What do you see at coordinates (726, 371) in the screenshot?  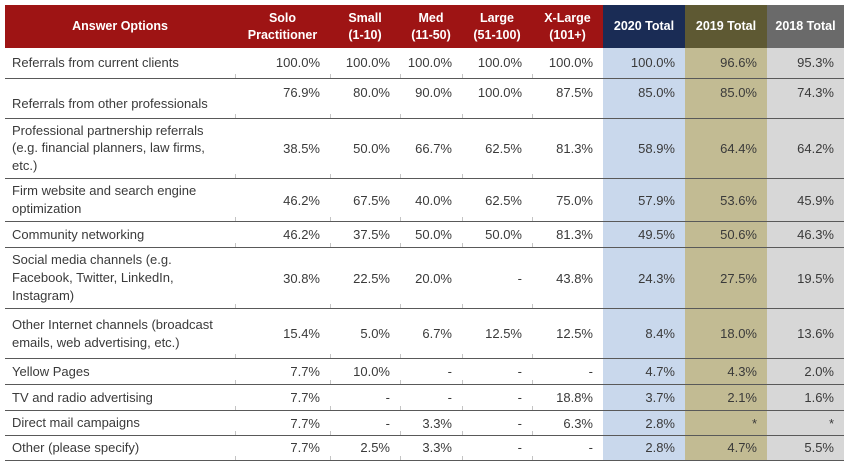 I see `cell-value: 4.3%` at bounding box center [726, 371].